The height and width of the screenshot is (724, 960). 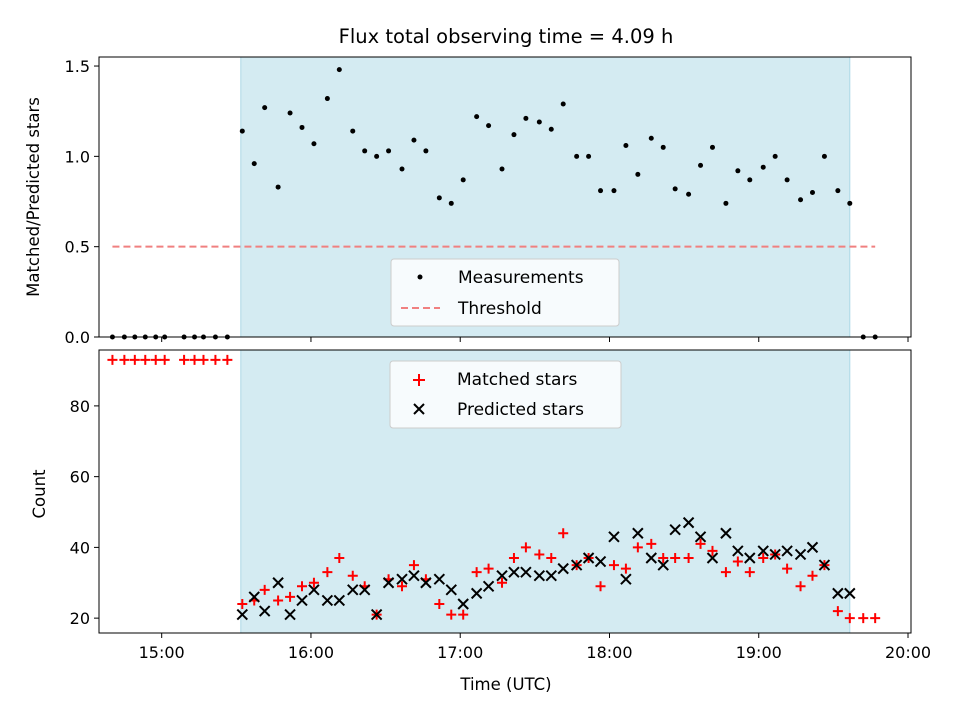 What do you see at coordinates (80, 477) in the screenshot?
I see `ytick-label: 60` at bounding box center [80, 477].